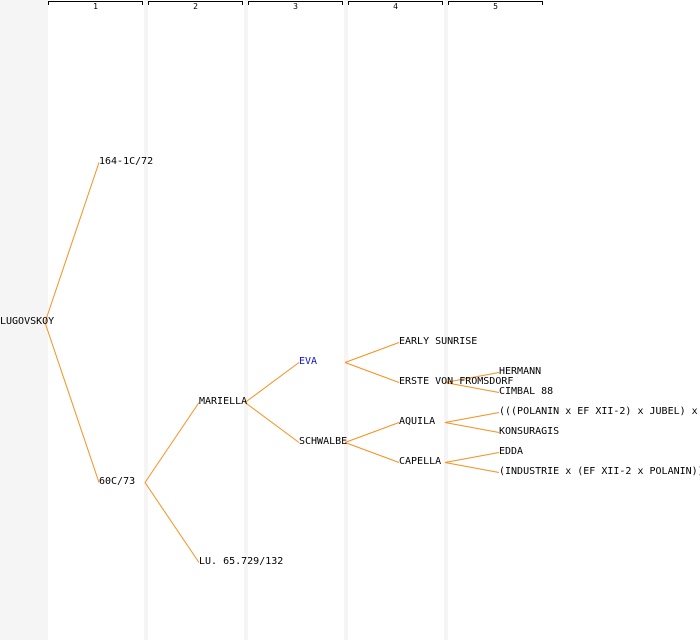 Image resolution: width=700 pixels, height=640 pixels. Describe the element at coordinates (126, 161) in the screenshot. I see `node-164-1c-72: 164-1C/72` at that location.